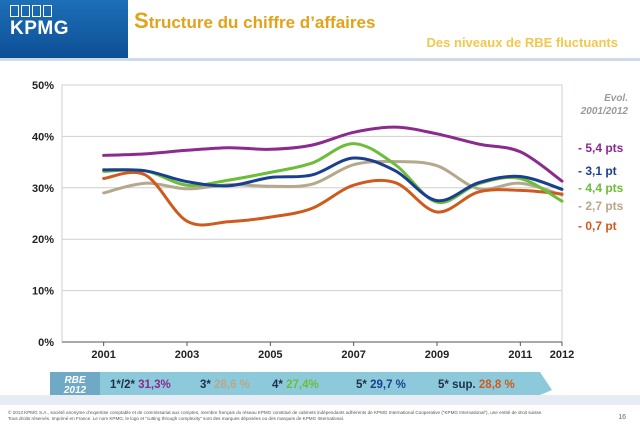 Image resolution: width=640 pixels, height=440 pixels. I want to click on kpmg-logo: KPMG, so click(39, 28).